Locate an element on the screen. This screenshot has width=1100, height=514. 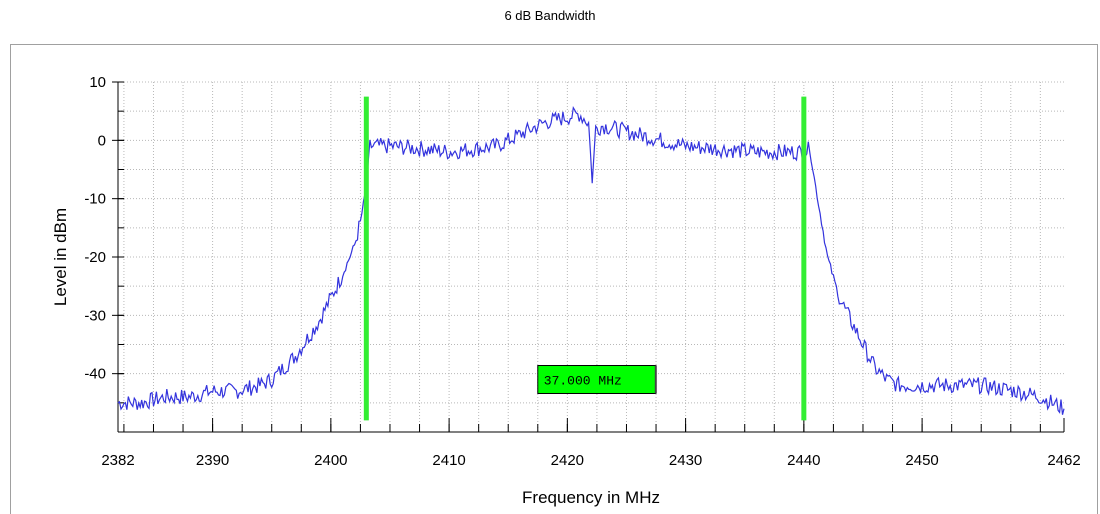
y-tick-label: -10 is located at coordinates (95, 199).